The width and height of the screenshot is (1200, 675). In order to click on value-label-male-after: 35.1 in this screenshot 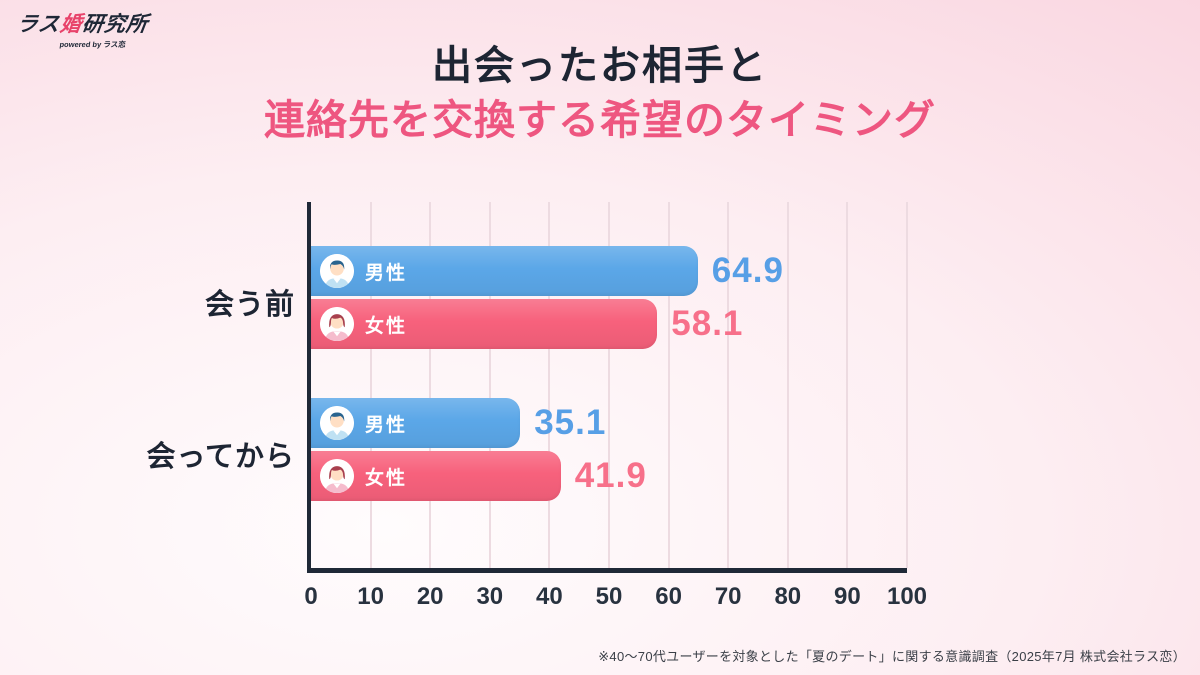, I will do `click(570, 422)`.